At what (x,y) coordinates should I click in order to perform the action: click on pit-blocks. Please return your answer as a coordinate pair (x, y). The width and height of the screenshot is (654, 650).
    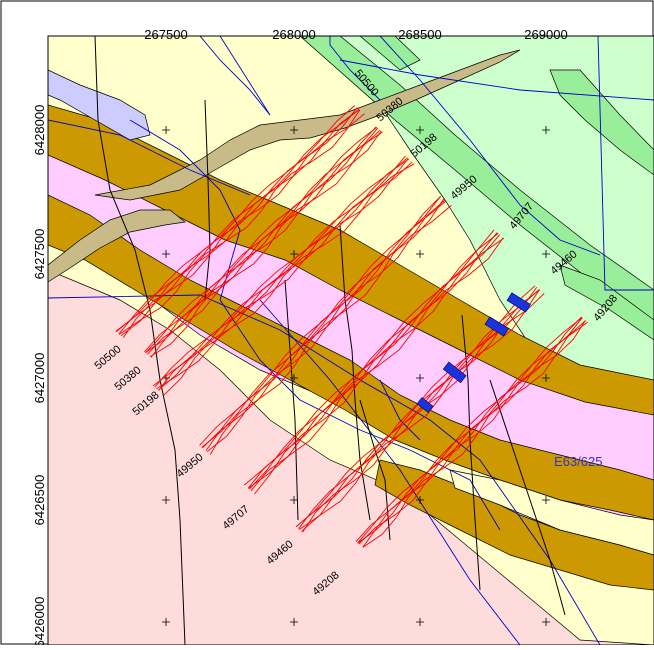
    Looking at the image, I should click on (473, 352).